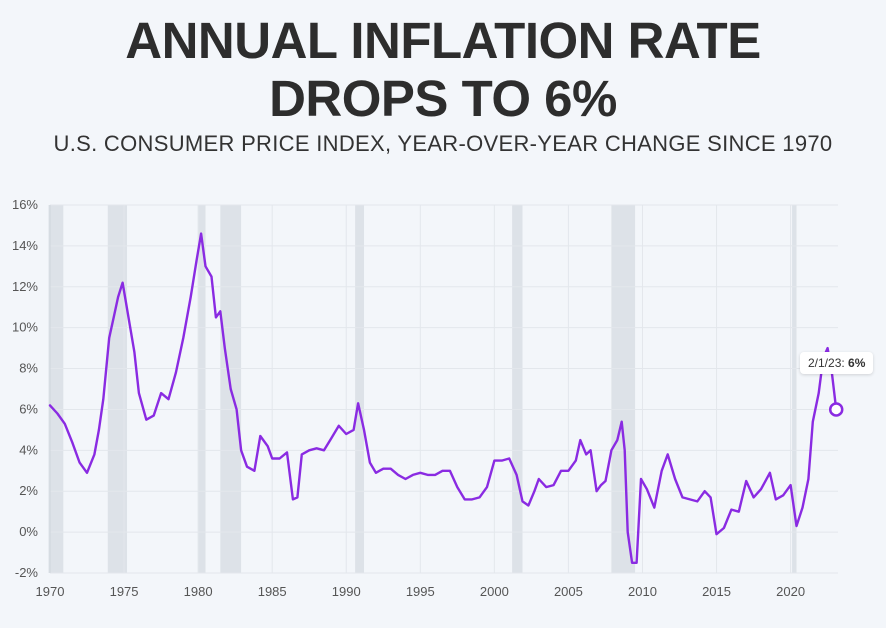 The height and width of the screenshot is (628, 886). Describe the element at coordinates (198, 591) in the screenshot. I see `x-tick-label: 1980` at that location.